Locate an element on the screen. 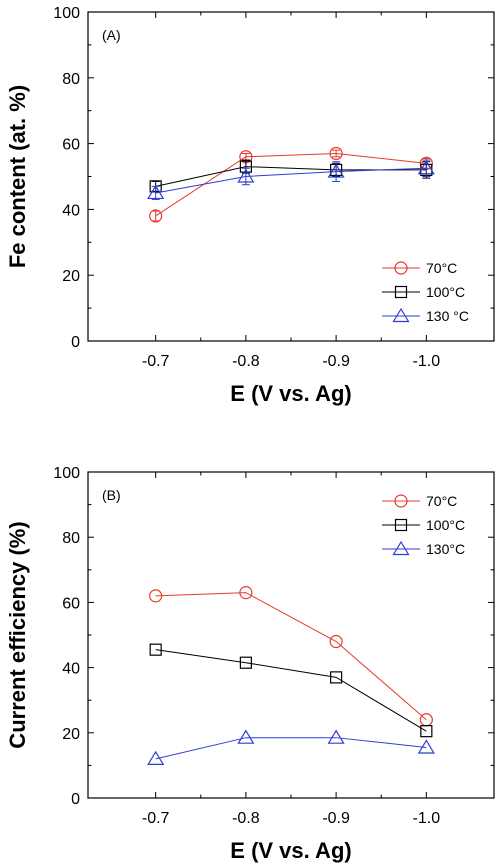 The image size is (498, 868). panel-label: (B) is located at coordinates (111, 495).